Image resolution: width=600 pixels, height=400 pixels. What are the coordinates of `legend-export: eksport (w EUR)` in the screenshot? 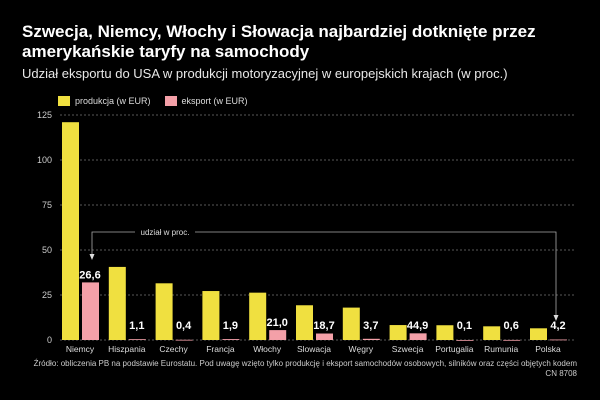 It's located at (206, 101).